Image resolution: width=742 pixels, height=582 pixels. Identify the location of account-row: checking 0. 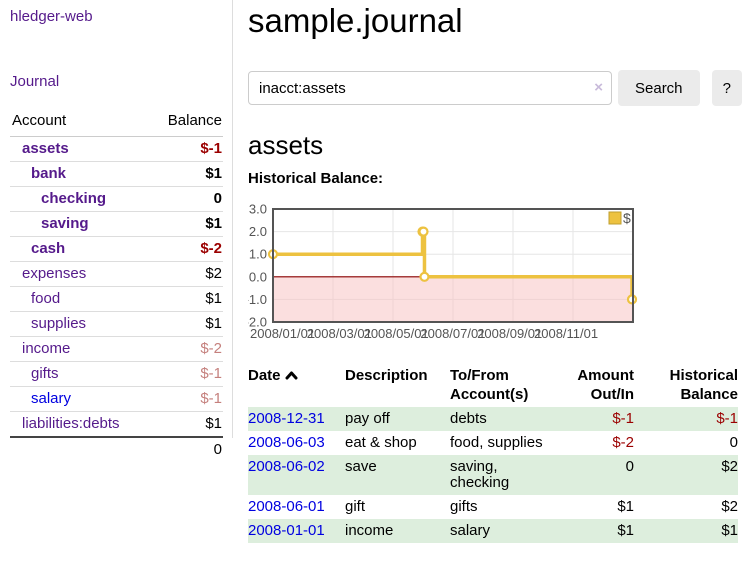
(116, 199).